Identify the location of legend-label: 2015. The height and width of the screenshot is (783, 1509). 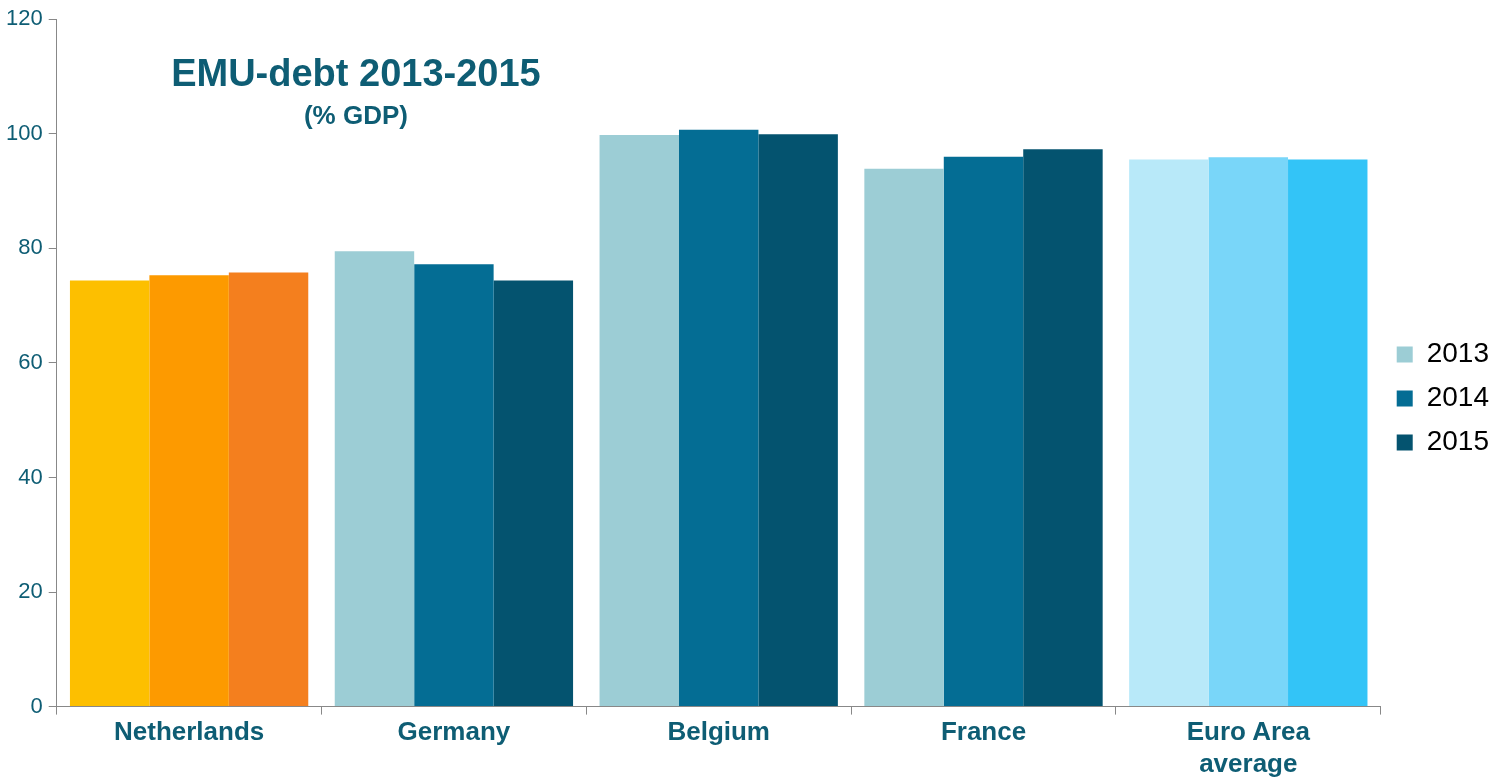
(1458, 441).